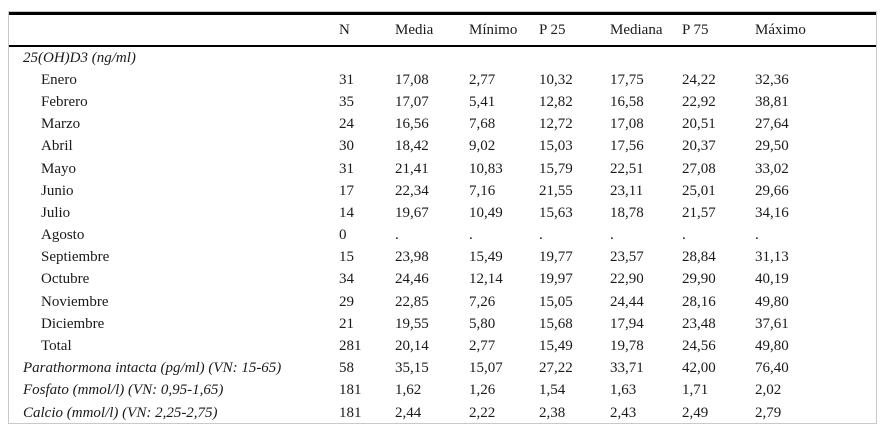 The image size is (886, 437). What do you see at coordinates (772, 323) in the screenshot?
I see `cell-maximo: 37,61` at bounding box center [772, 323].